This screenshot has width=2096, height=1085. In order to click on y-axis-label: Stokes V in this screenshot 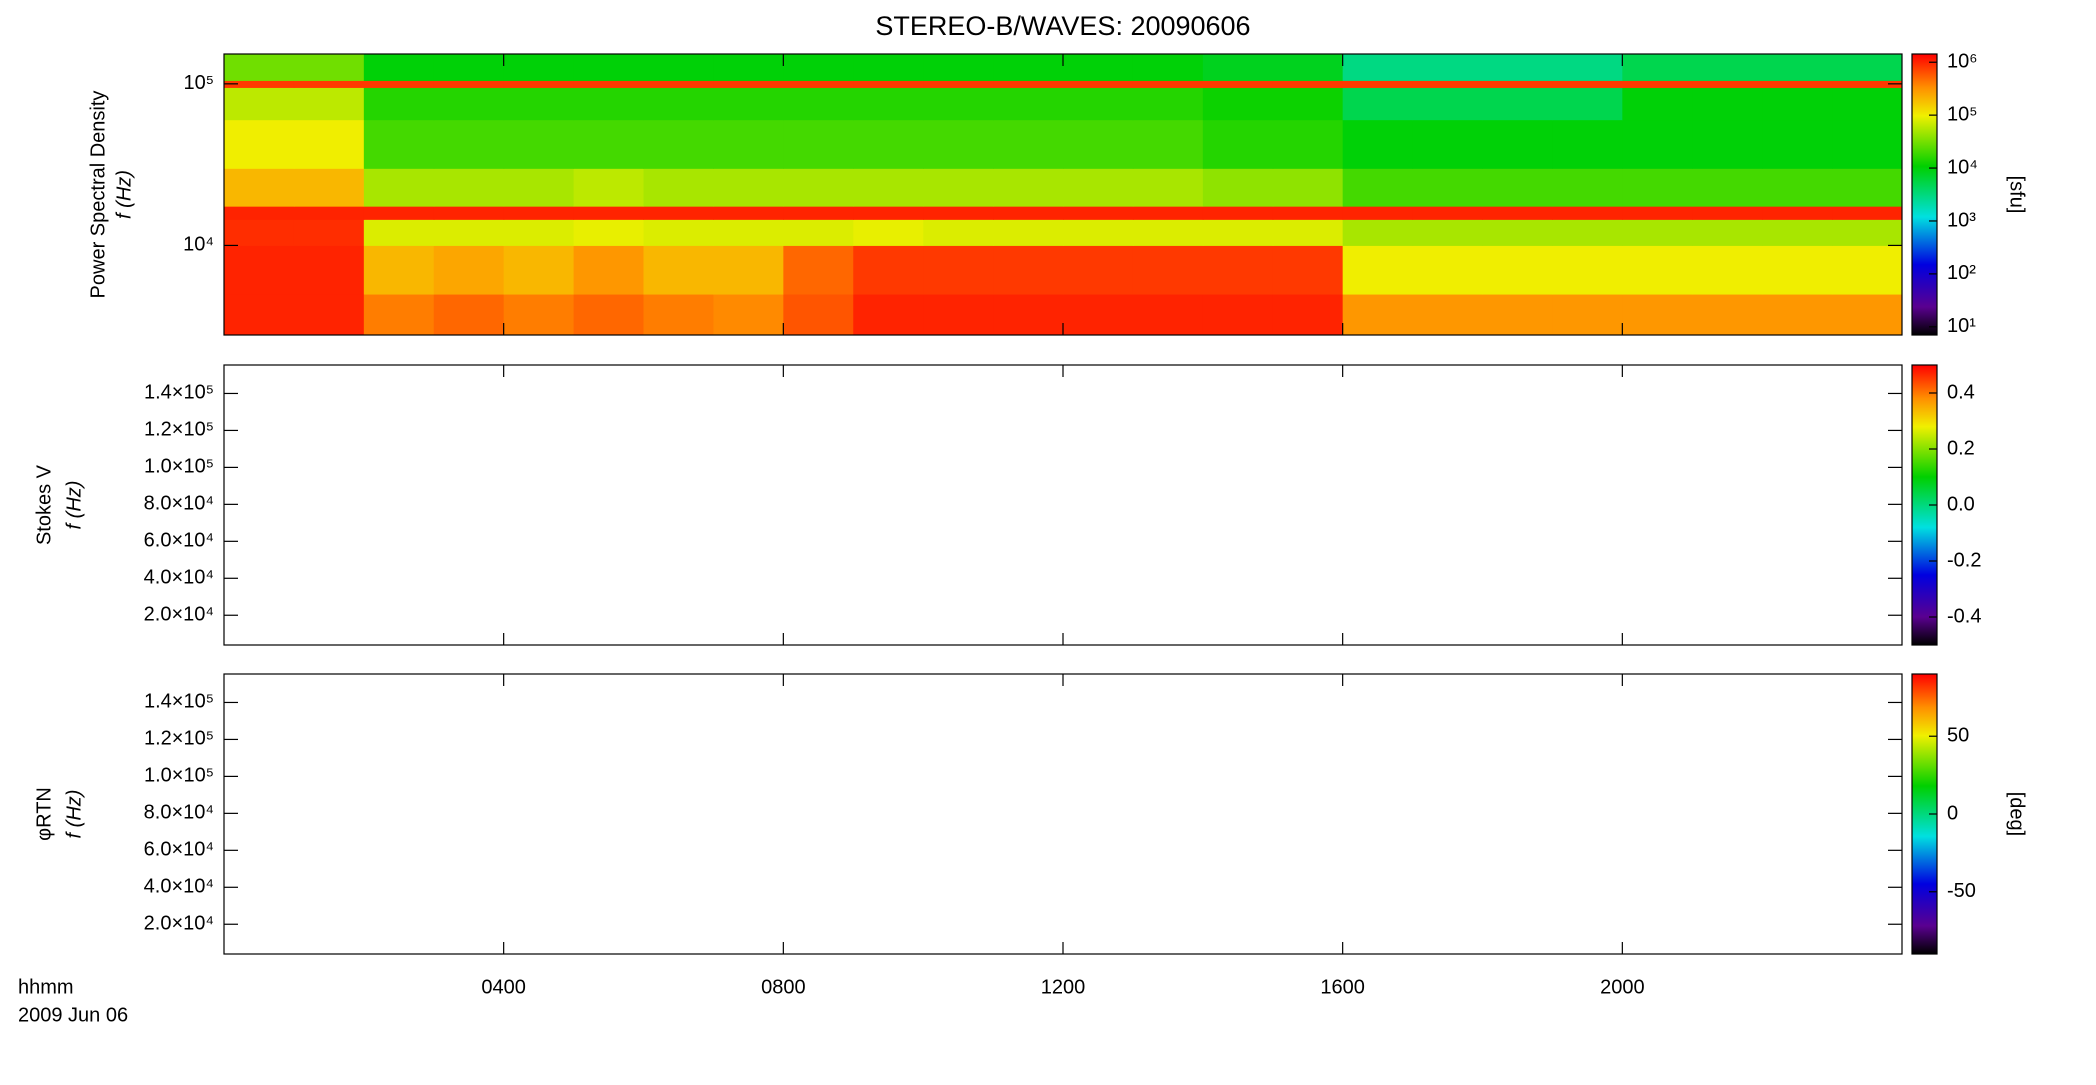, I will do `click(44, 504)`.